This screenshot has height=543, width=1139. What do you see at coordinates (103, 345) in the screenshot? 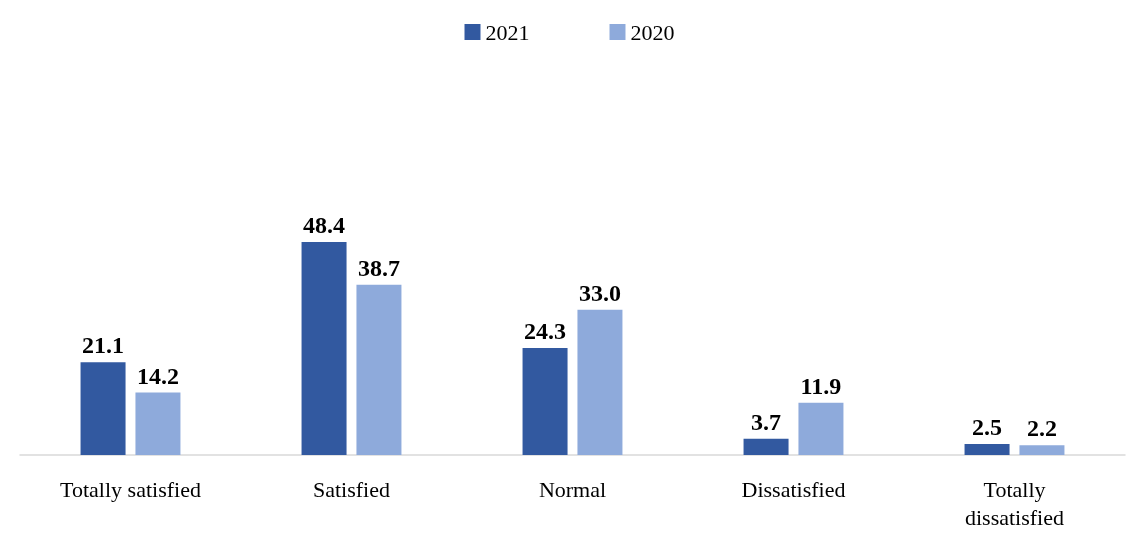
I see `data-label: 21.1` at bounding box center [103, 345].